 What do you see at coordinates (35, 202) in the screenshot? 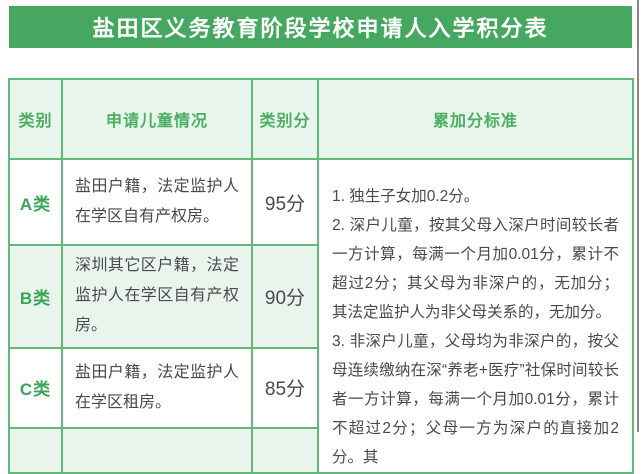
I see `category-cell-a: A类` at bounding box center [35, 202].